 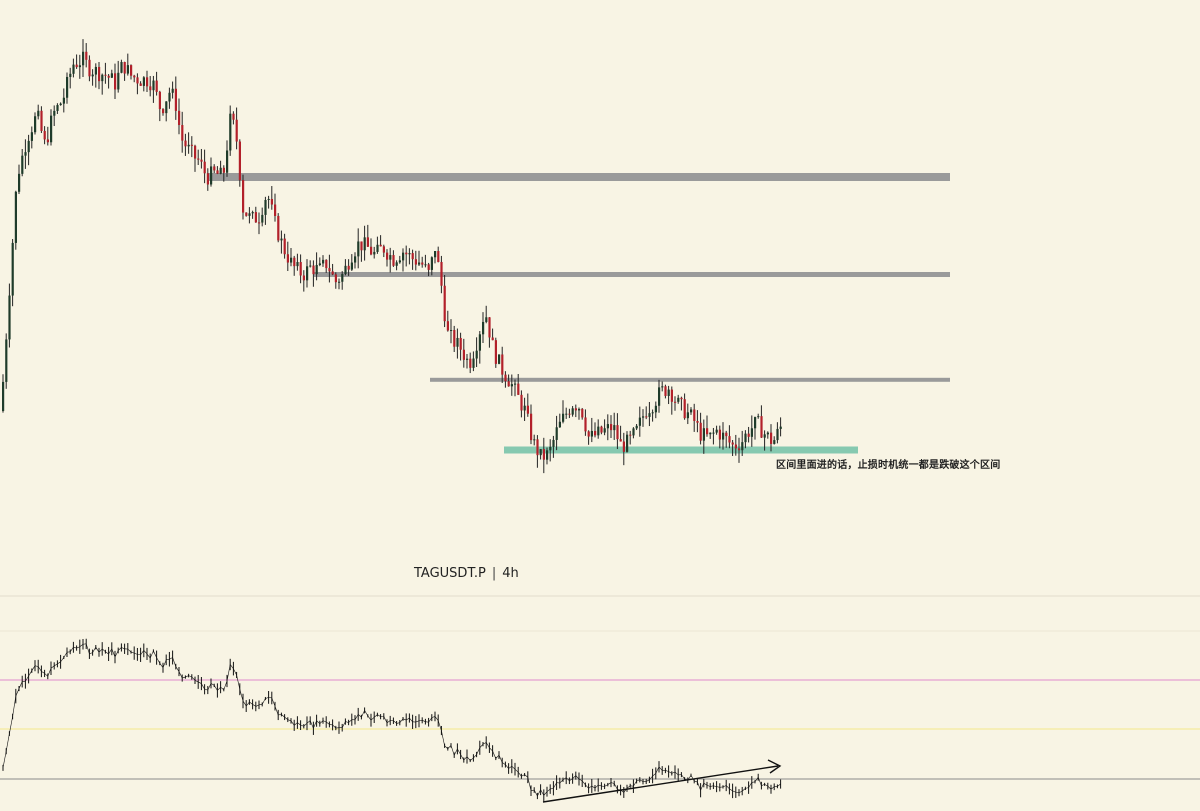 What do you see at coordinates (774, 766) in the screenshot?
I see `trend-arrow-head` at bounding box center [774, 766].